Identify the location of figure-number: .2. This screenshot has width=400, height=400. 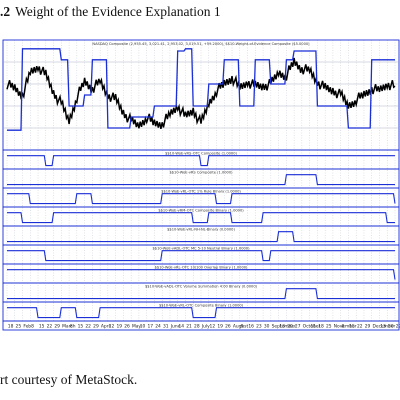
(5, 11).